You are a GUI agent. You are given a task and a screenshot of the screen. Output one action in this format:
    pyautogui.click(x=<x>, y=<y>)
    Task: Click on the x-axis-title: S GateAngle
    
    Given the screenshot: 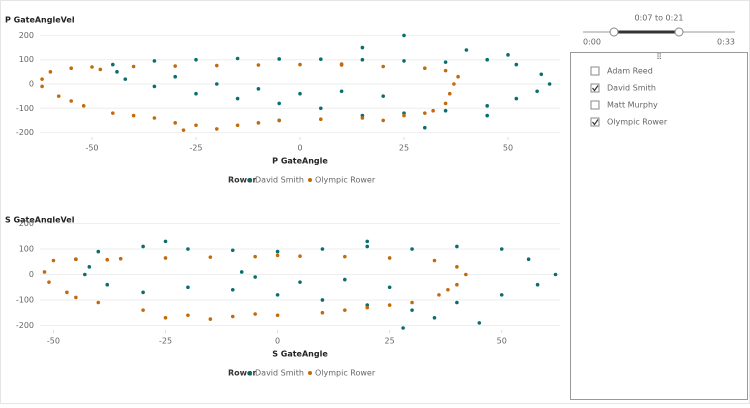 What is the action you would take?
    pyautogui.click(x=300, y=354)
    